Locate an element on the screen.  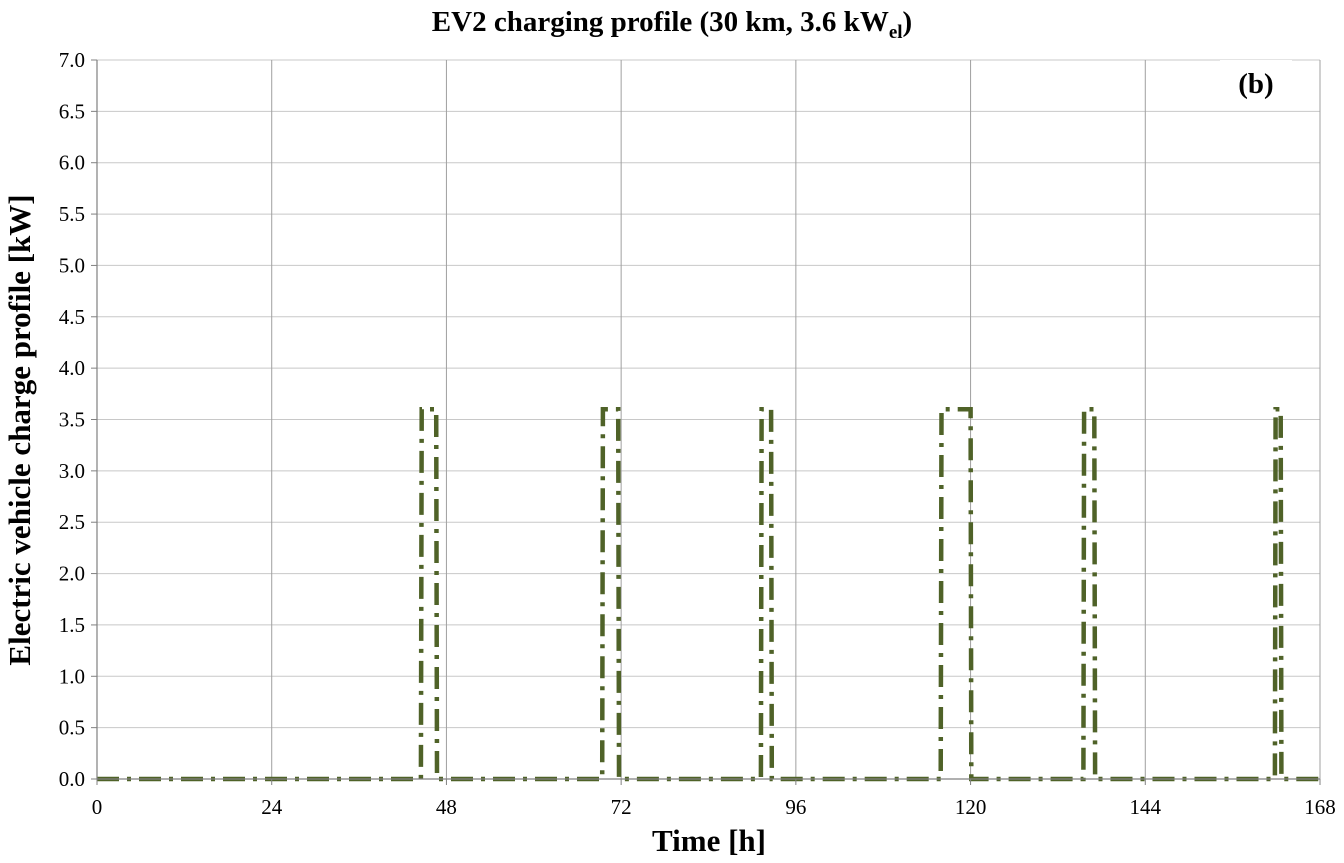
y-tick-label: 6.0 is located at coordinates (72, 163).